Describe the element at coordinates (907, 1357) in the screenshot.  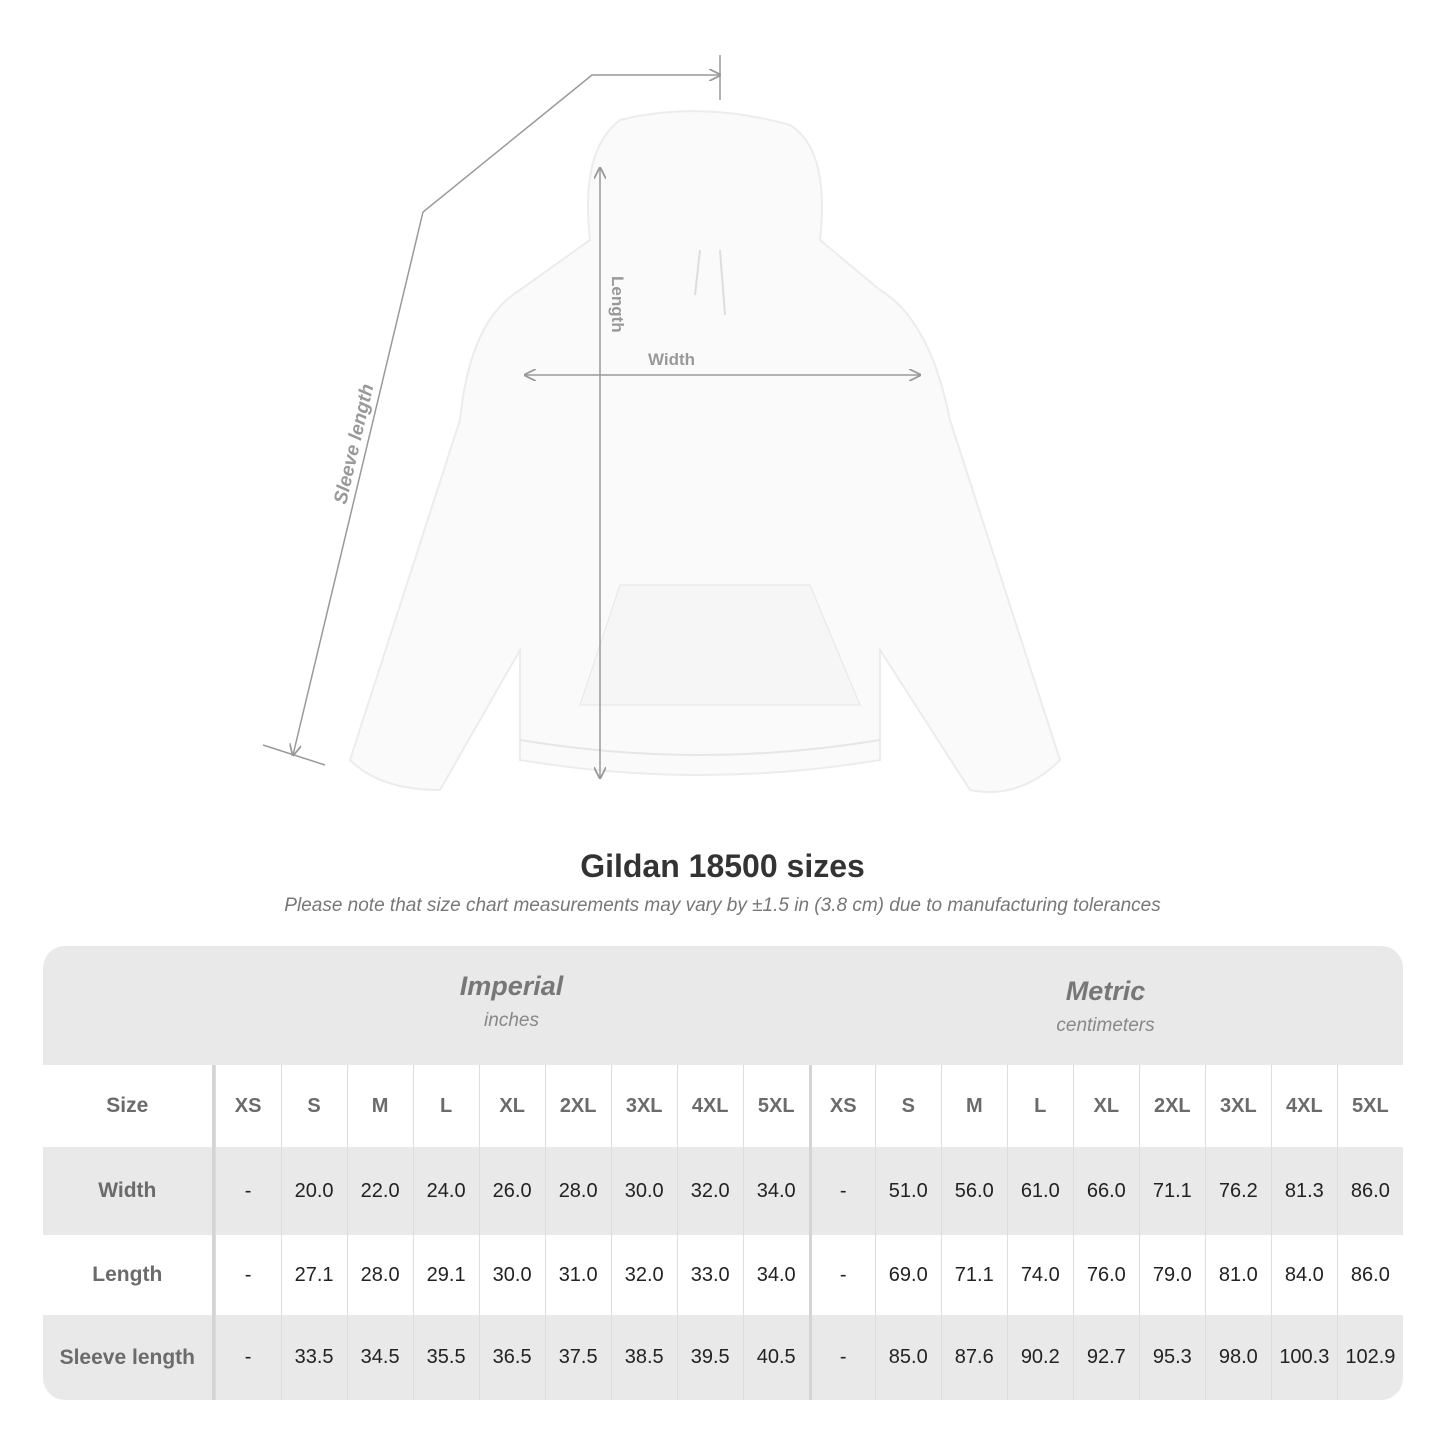
I see `metric-value: 85.0` at that location.